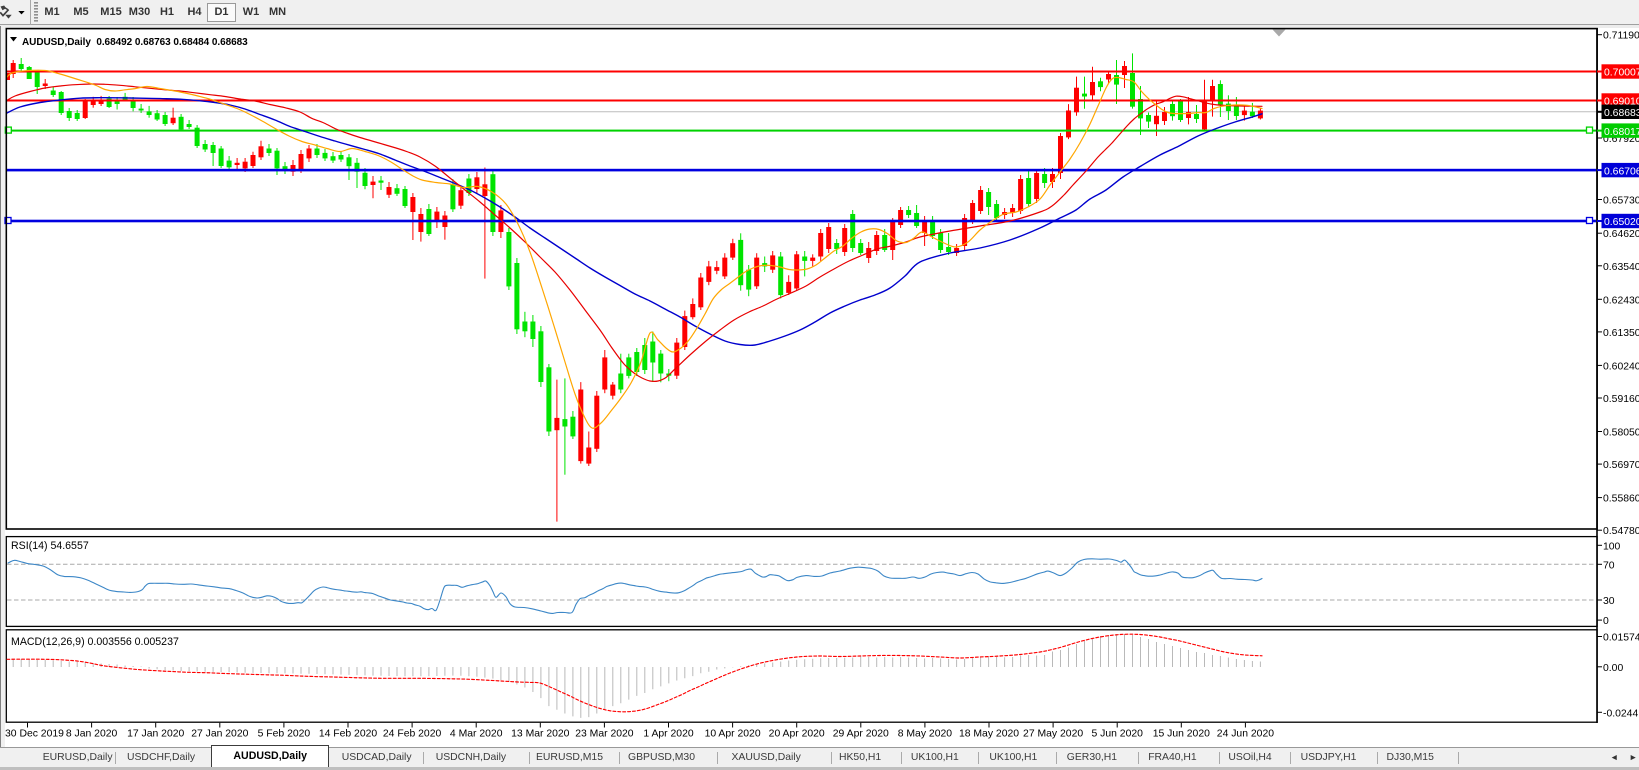 Image resolution: width=1639 pixels, height=770 pixels. Describe the element at coordinates (1621, 132) in the screenshot. I see `svg-text: 0.68017` at that location.